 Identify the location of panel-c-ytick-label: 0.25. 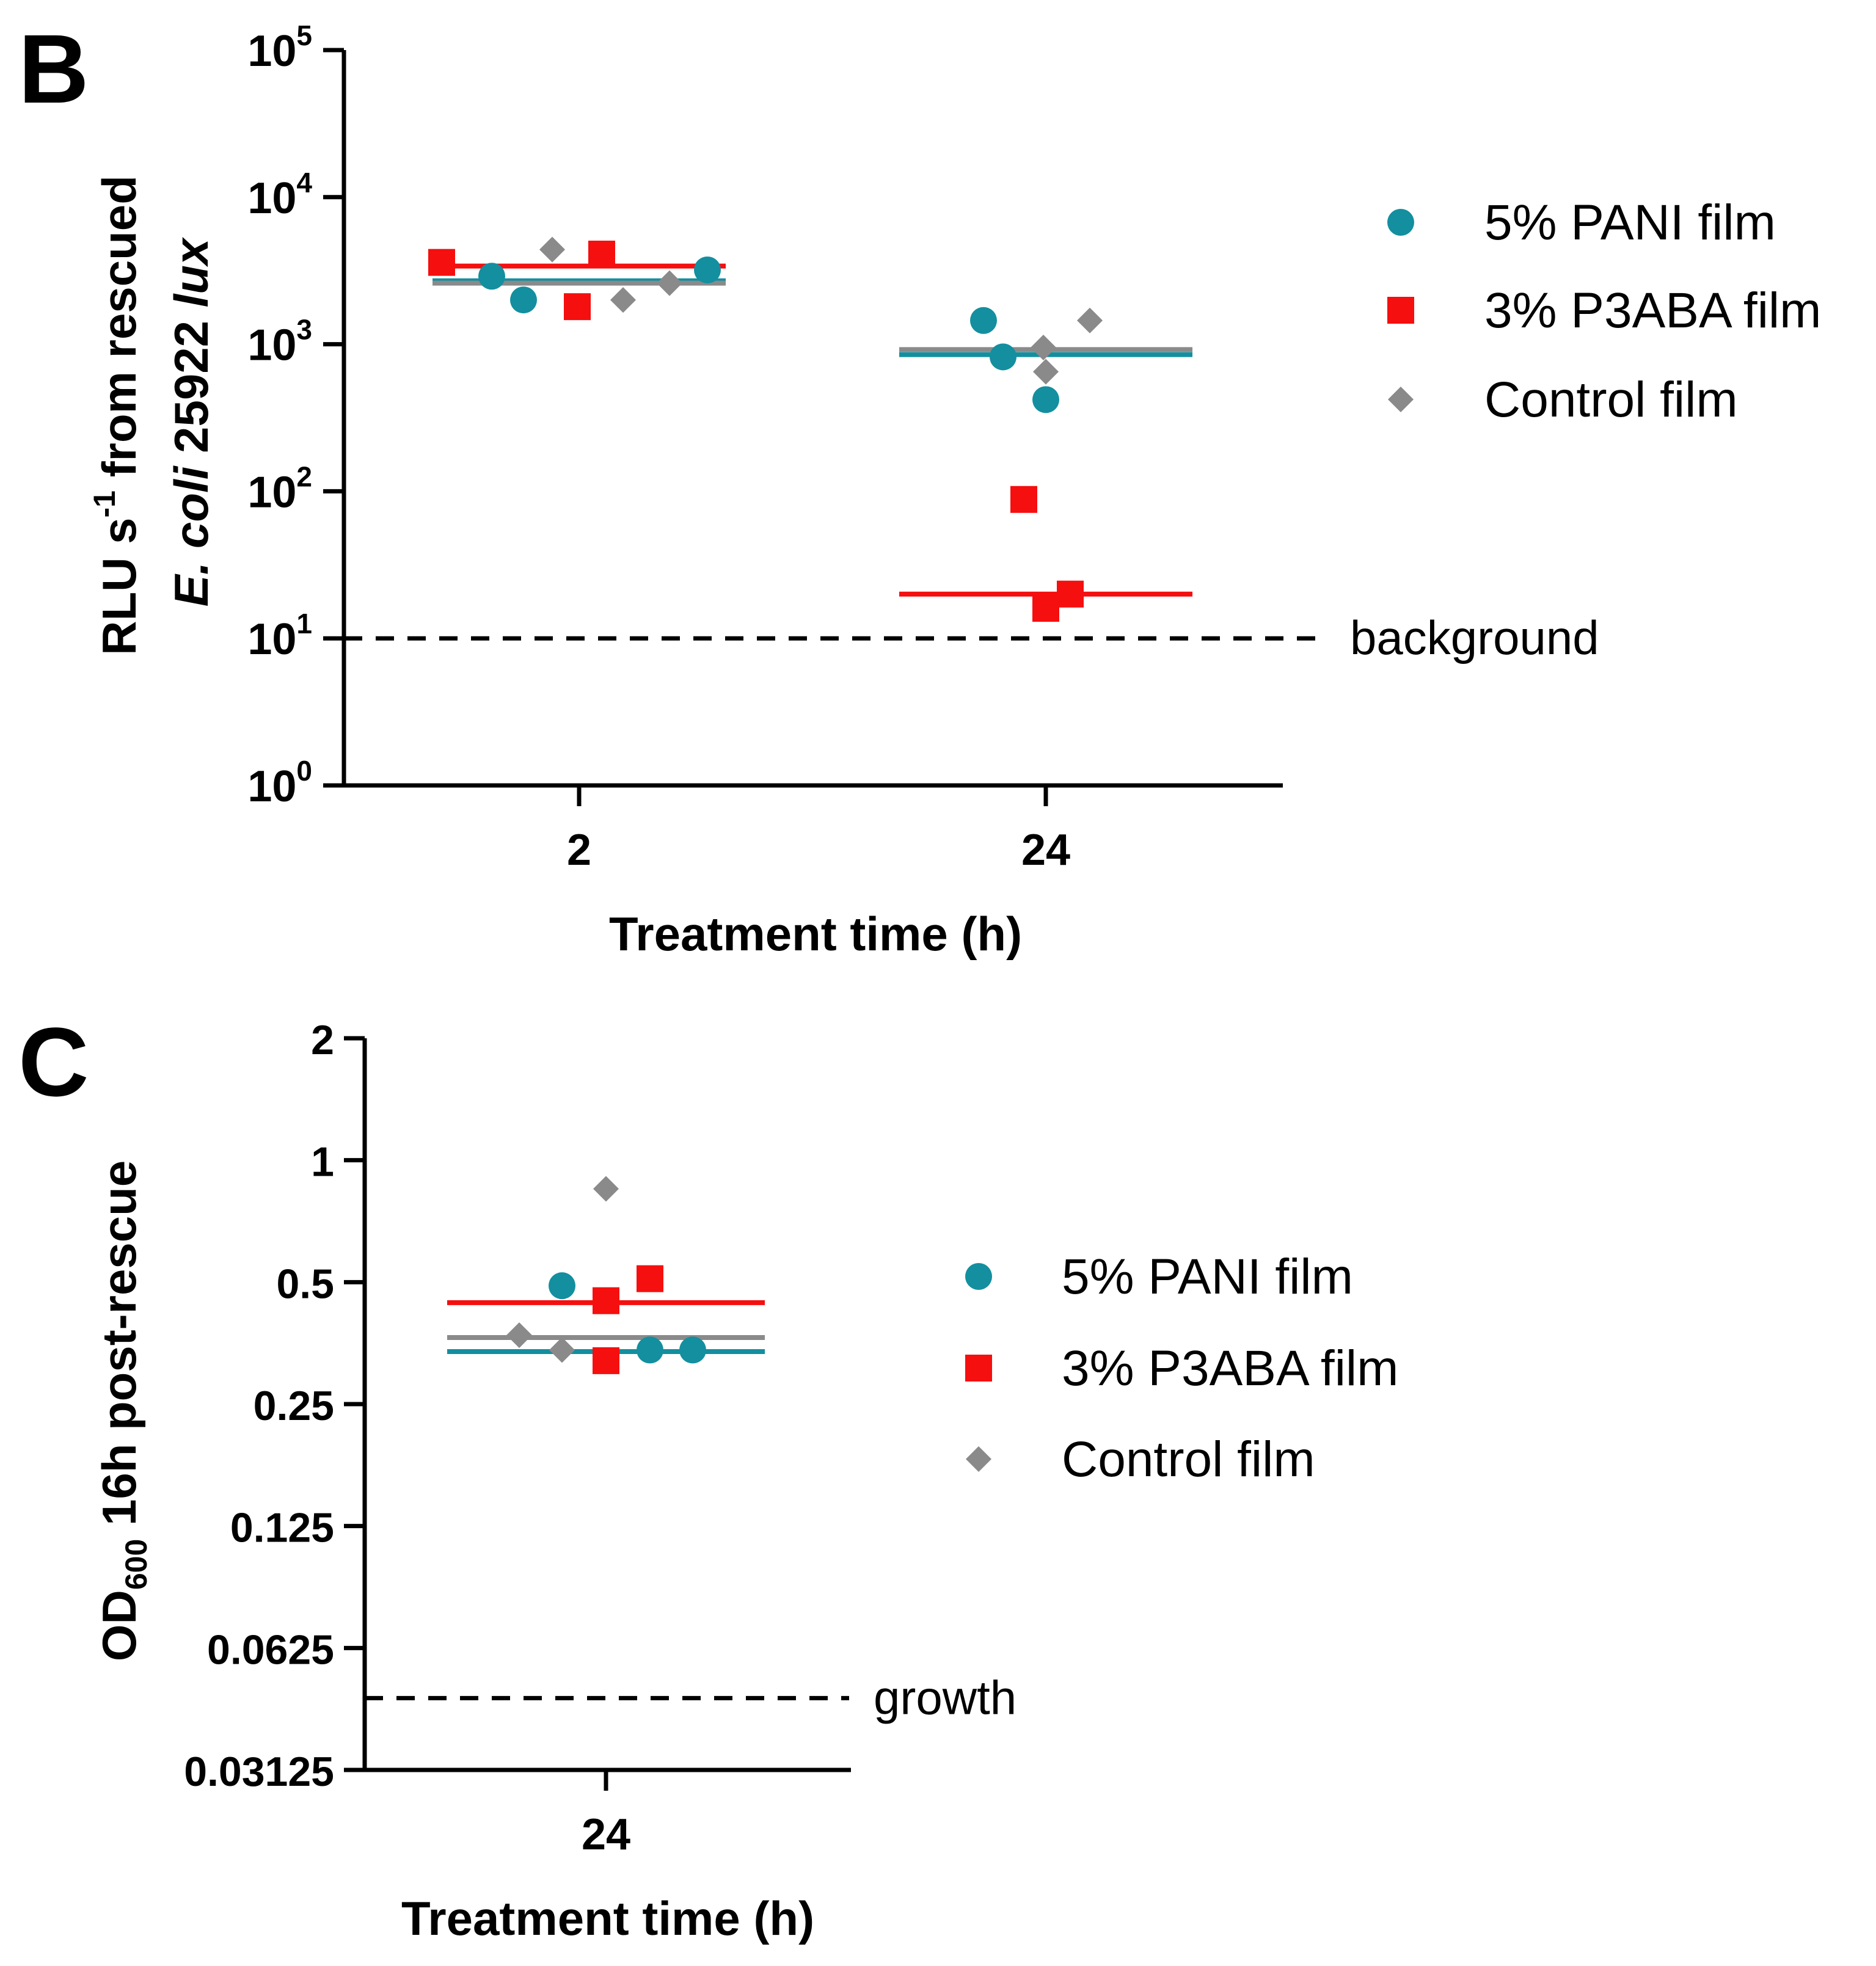
(294, 1406).